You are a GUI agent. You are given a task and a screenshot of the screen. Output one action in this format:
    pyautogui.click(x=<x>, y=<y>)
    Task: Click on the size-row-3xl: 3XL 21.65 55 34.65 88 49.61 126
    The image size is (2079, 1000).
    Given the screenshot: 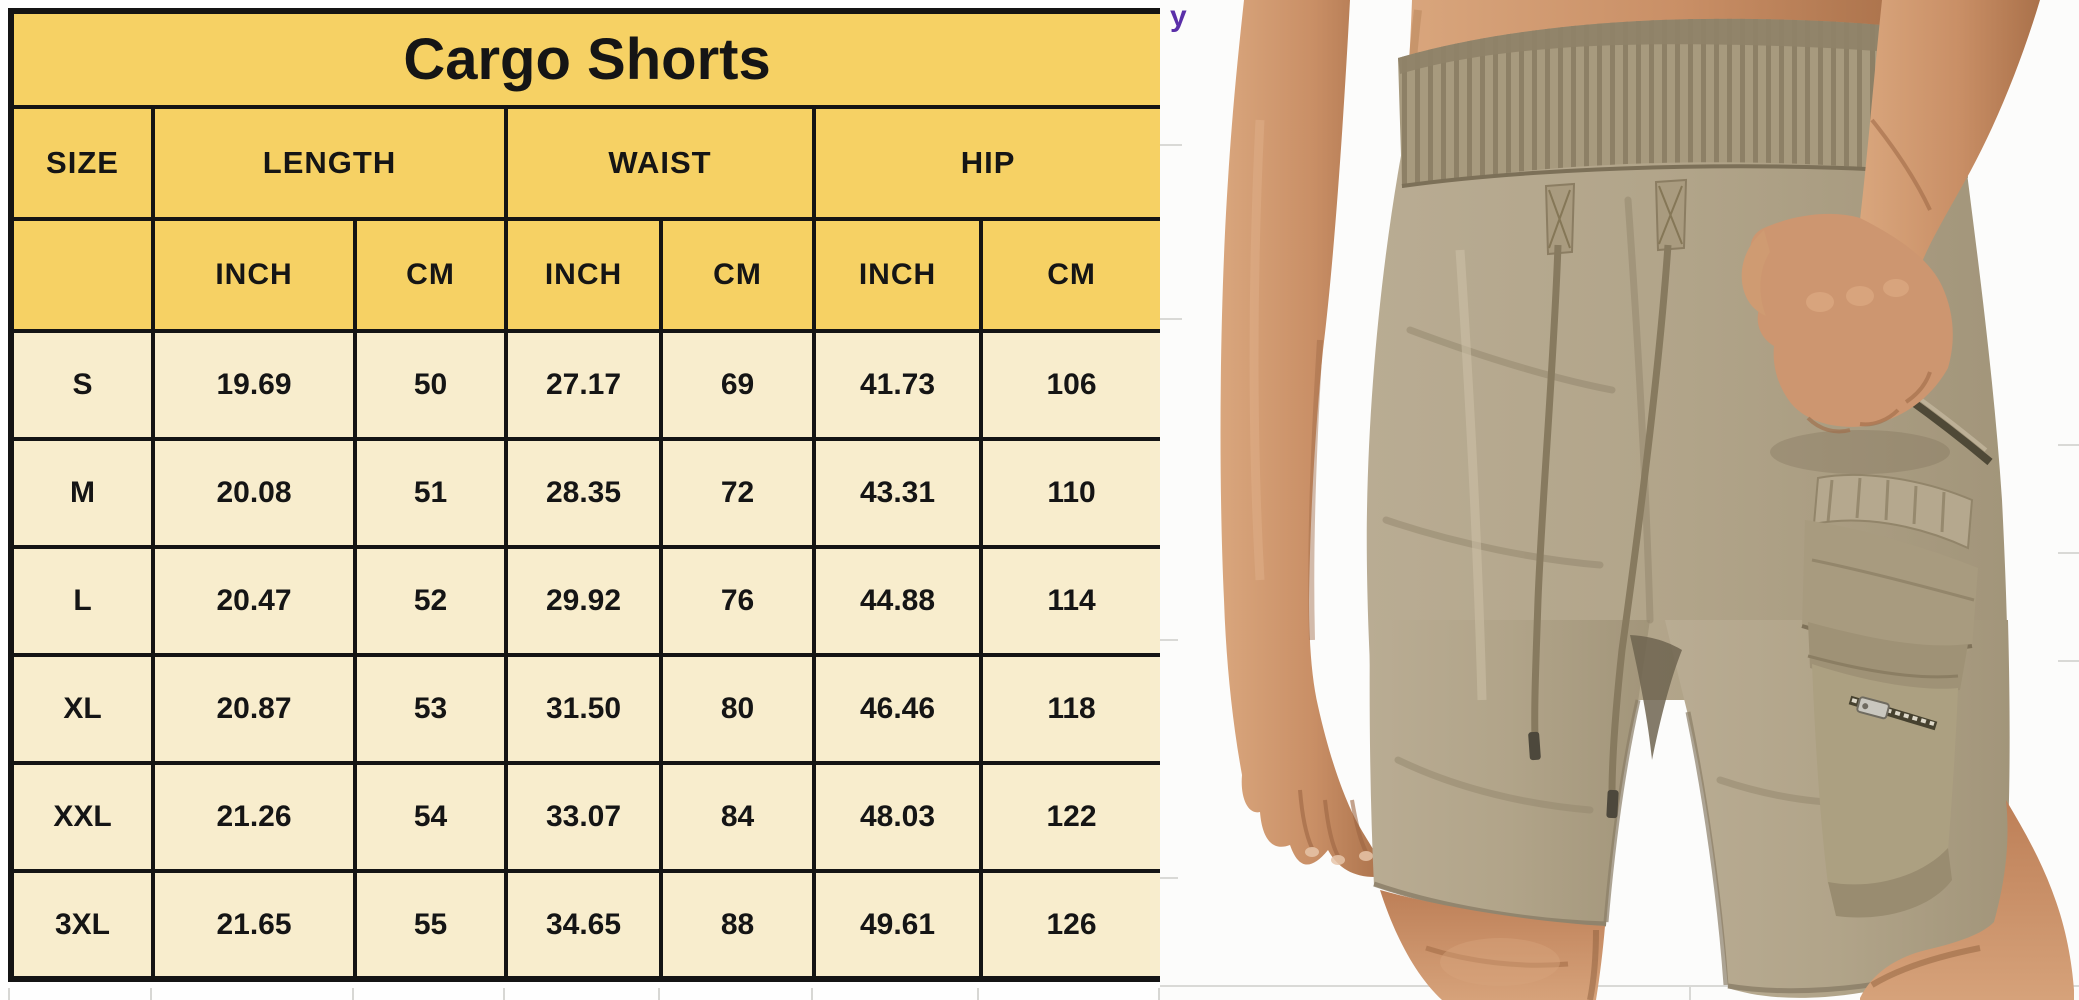 What is the action you would take?
    pyautogui.click(x=587, y=925)
    